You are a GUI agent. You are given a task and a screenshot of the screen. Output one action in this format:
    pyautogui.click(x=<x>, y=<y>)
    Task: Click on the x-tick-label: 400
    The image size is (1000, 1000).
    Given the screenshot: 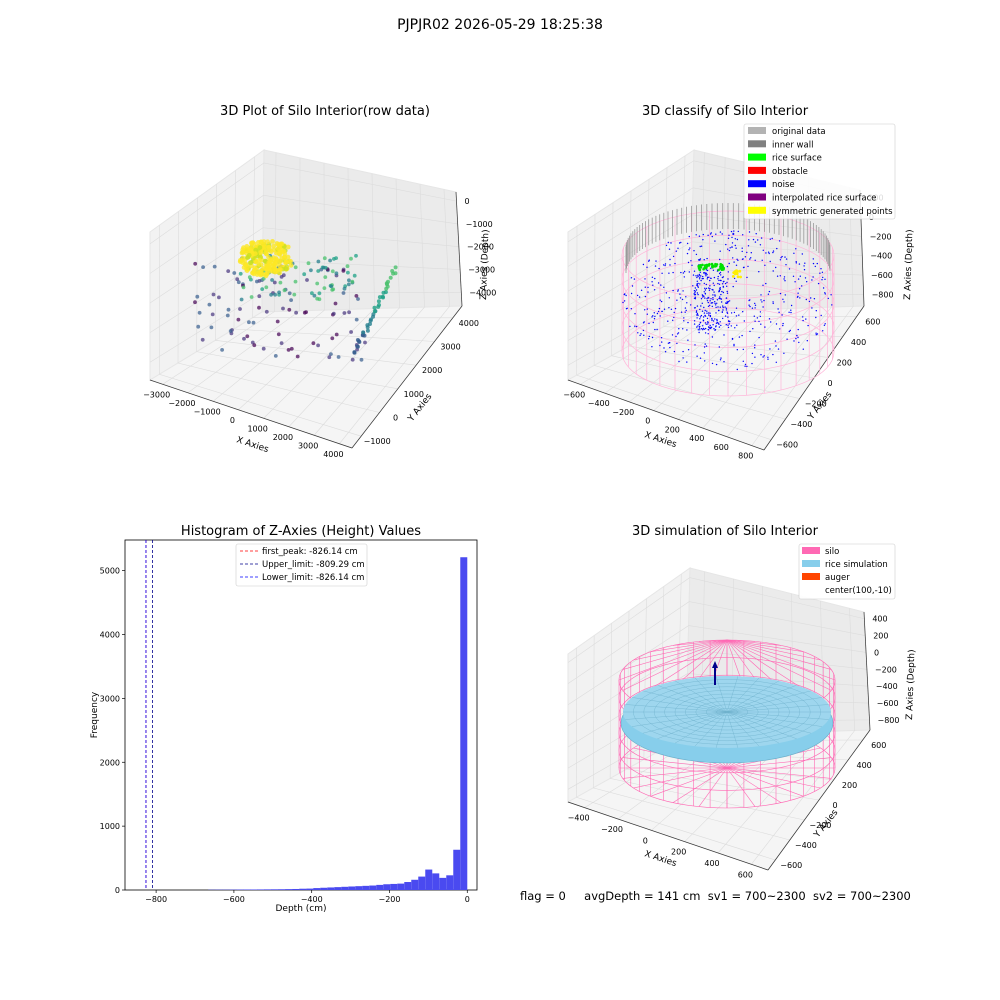 What is the action you would take?
    pyautogui.click(x=696, y=438)
    